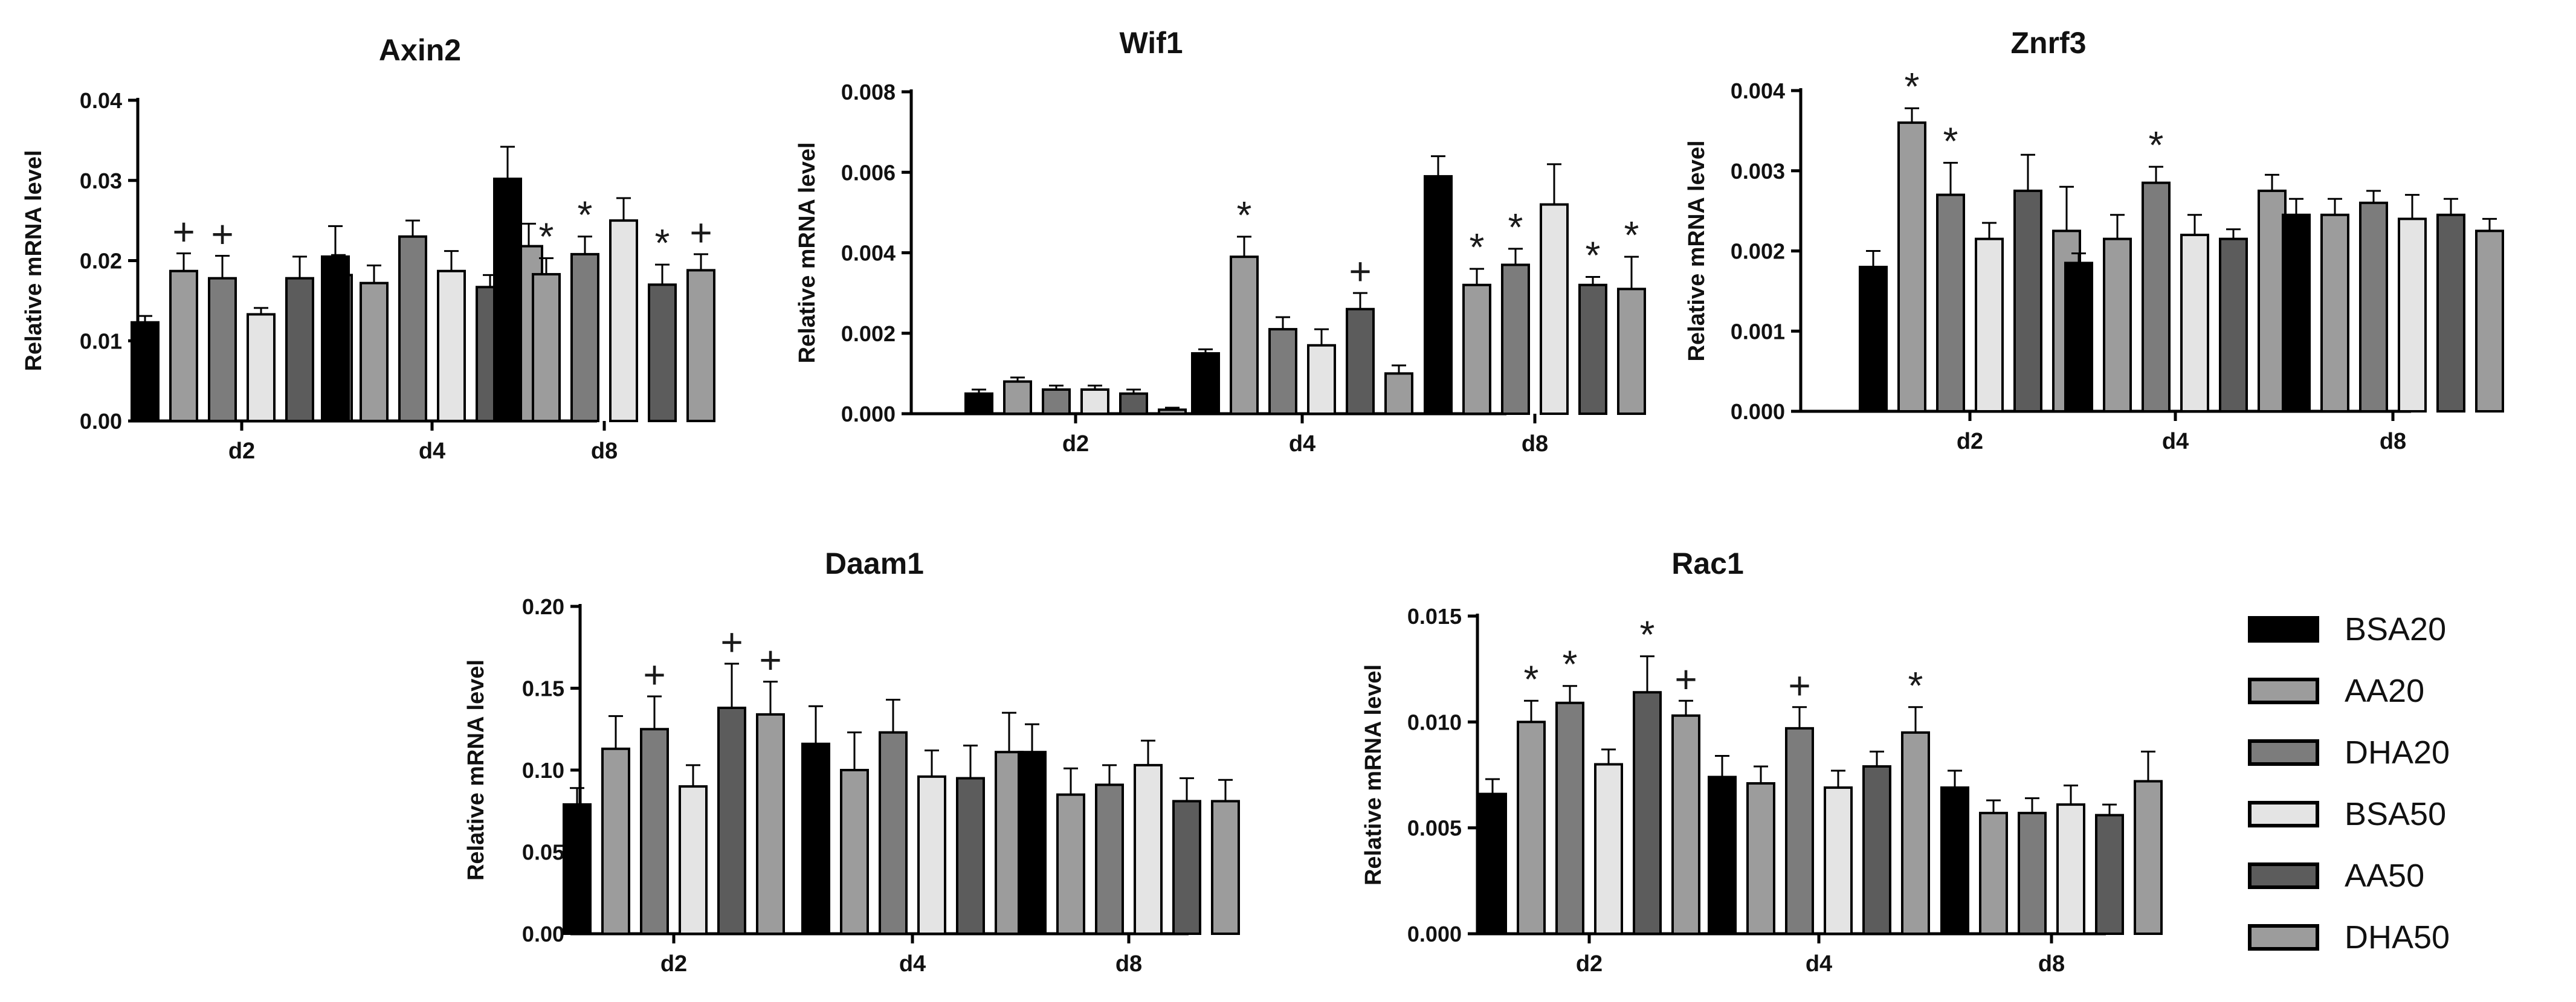  Describe the element at coordinates (476, 770) in the screenshot. I see `y-axis-label-daam1: Relative mRNA level` at that location.